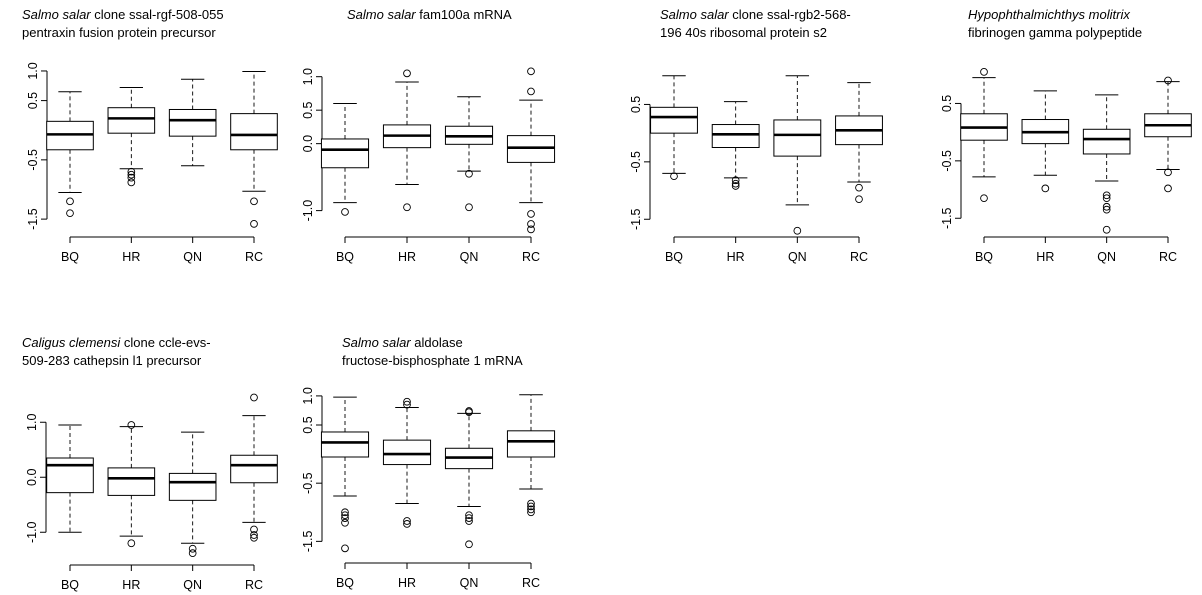  What do you see at coordinates (437, 342) in the screenshot?
I see `panel-title-rest: aldolase` at bounding box center [437, 342].